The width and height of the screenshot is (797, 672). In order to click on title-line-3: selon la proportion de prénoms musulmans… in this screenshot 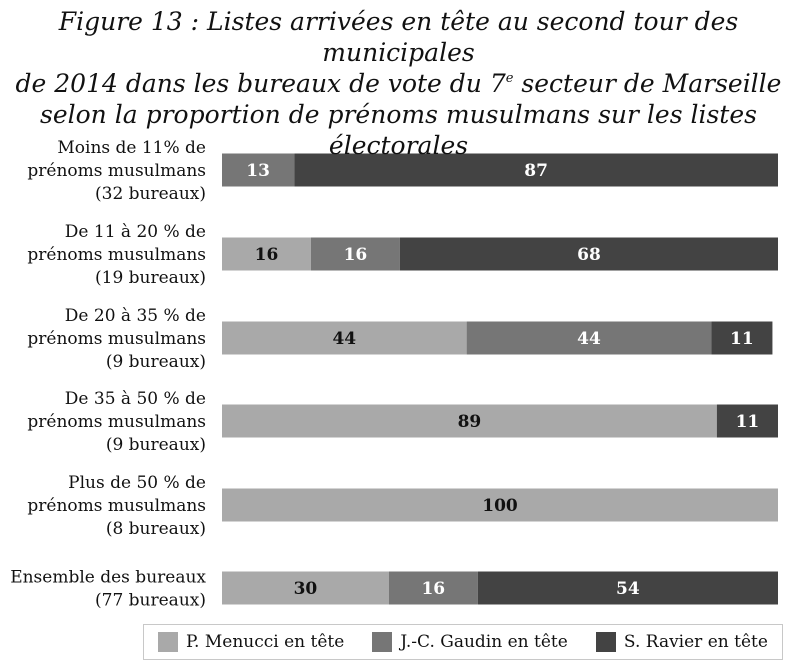, I will do `click(398, 130)`.